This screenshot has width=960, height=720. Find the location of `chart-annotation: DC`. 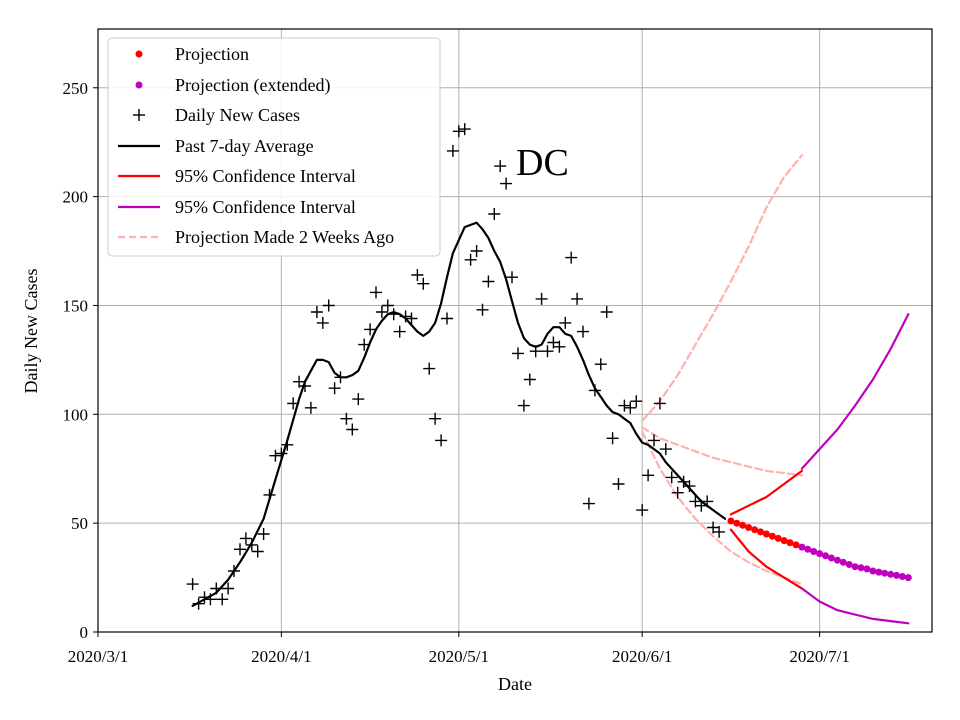

chart-annotation: DC is located at coordinates (542, 163).